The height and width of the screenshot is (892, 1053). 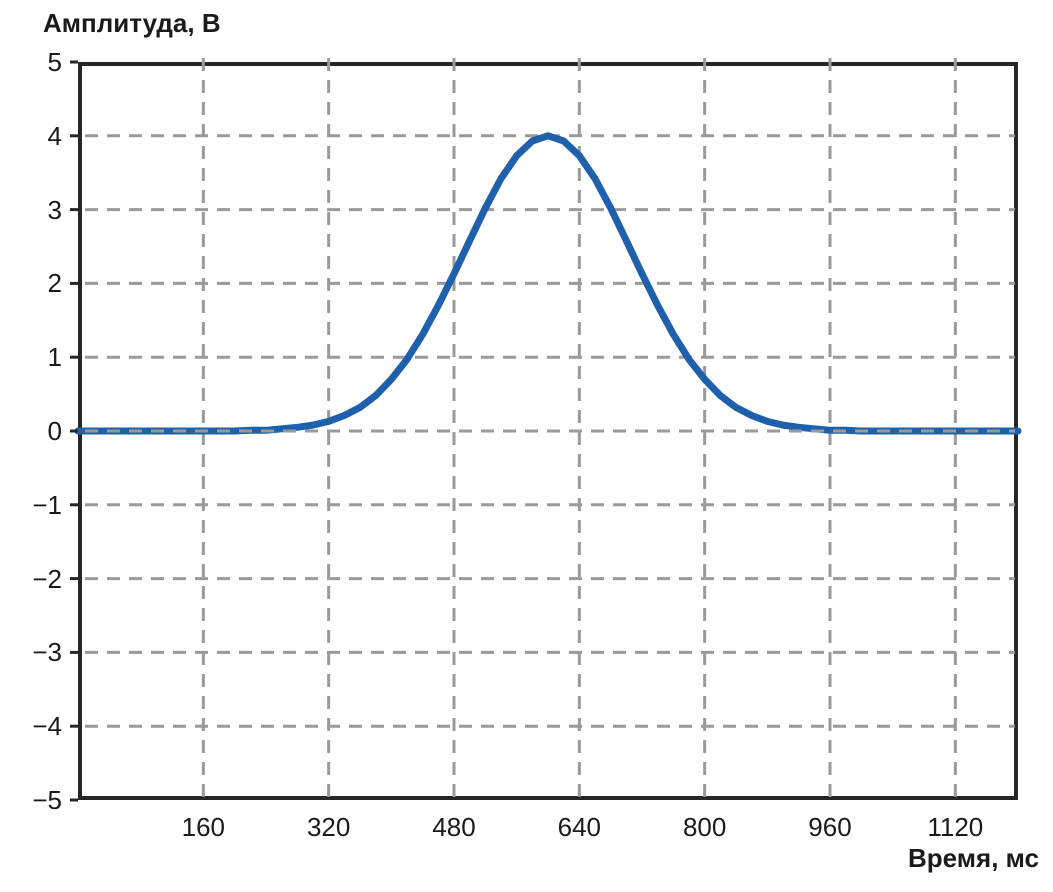 I want to click on x-tick-label: 480, so click(x=454, y=827).